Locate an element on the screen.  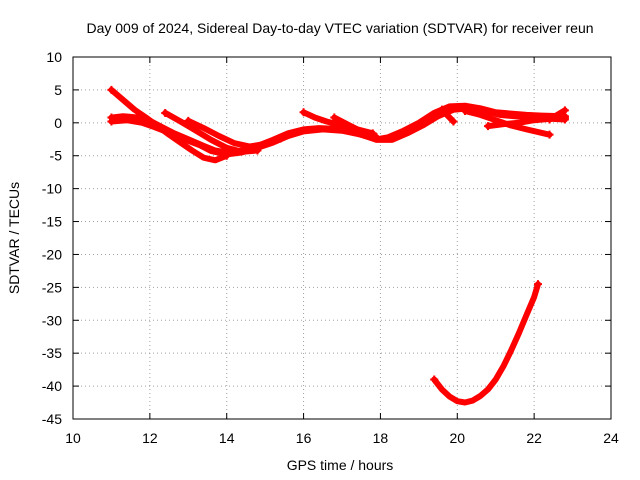
x-tick-label: 22 is located at coordinates (534, 438).